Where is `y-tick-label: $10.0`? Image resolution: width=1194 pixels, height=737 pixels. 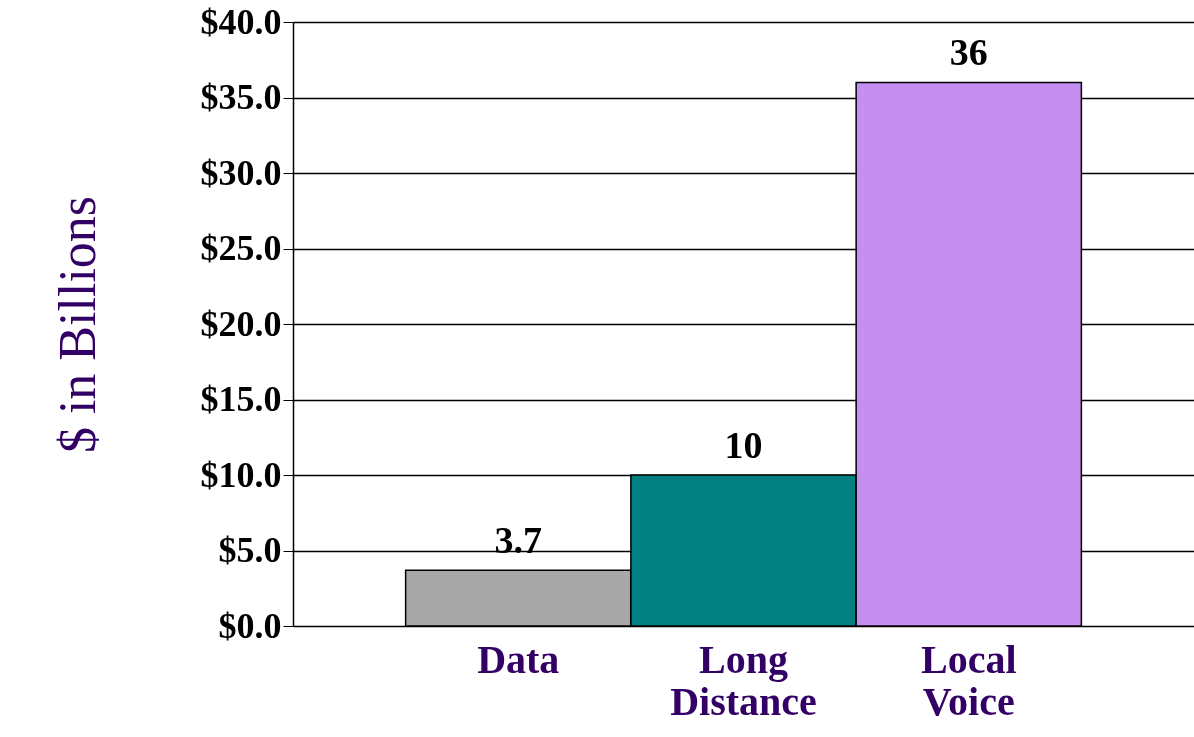
y-tick-label: $10.0 is located at coordinates (241, 474).